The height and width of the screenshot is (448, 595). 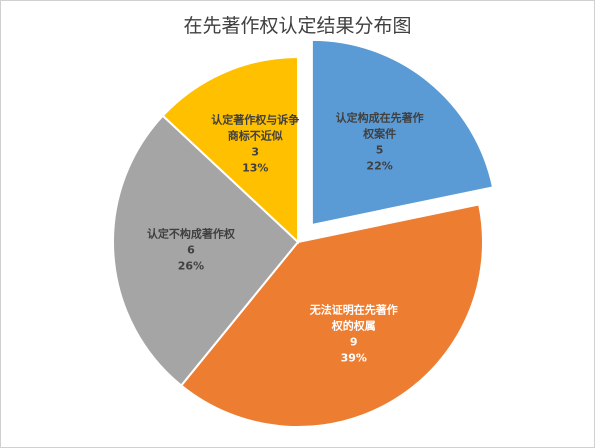 I want to click on slice-label-3: 认定著作权与诉争商标不近似 3 13%, so click(x=255, y=144).